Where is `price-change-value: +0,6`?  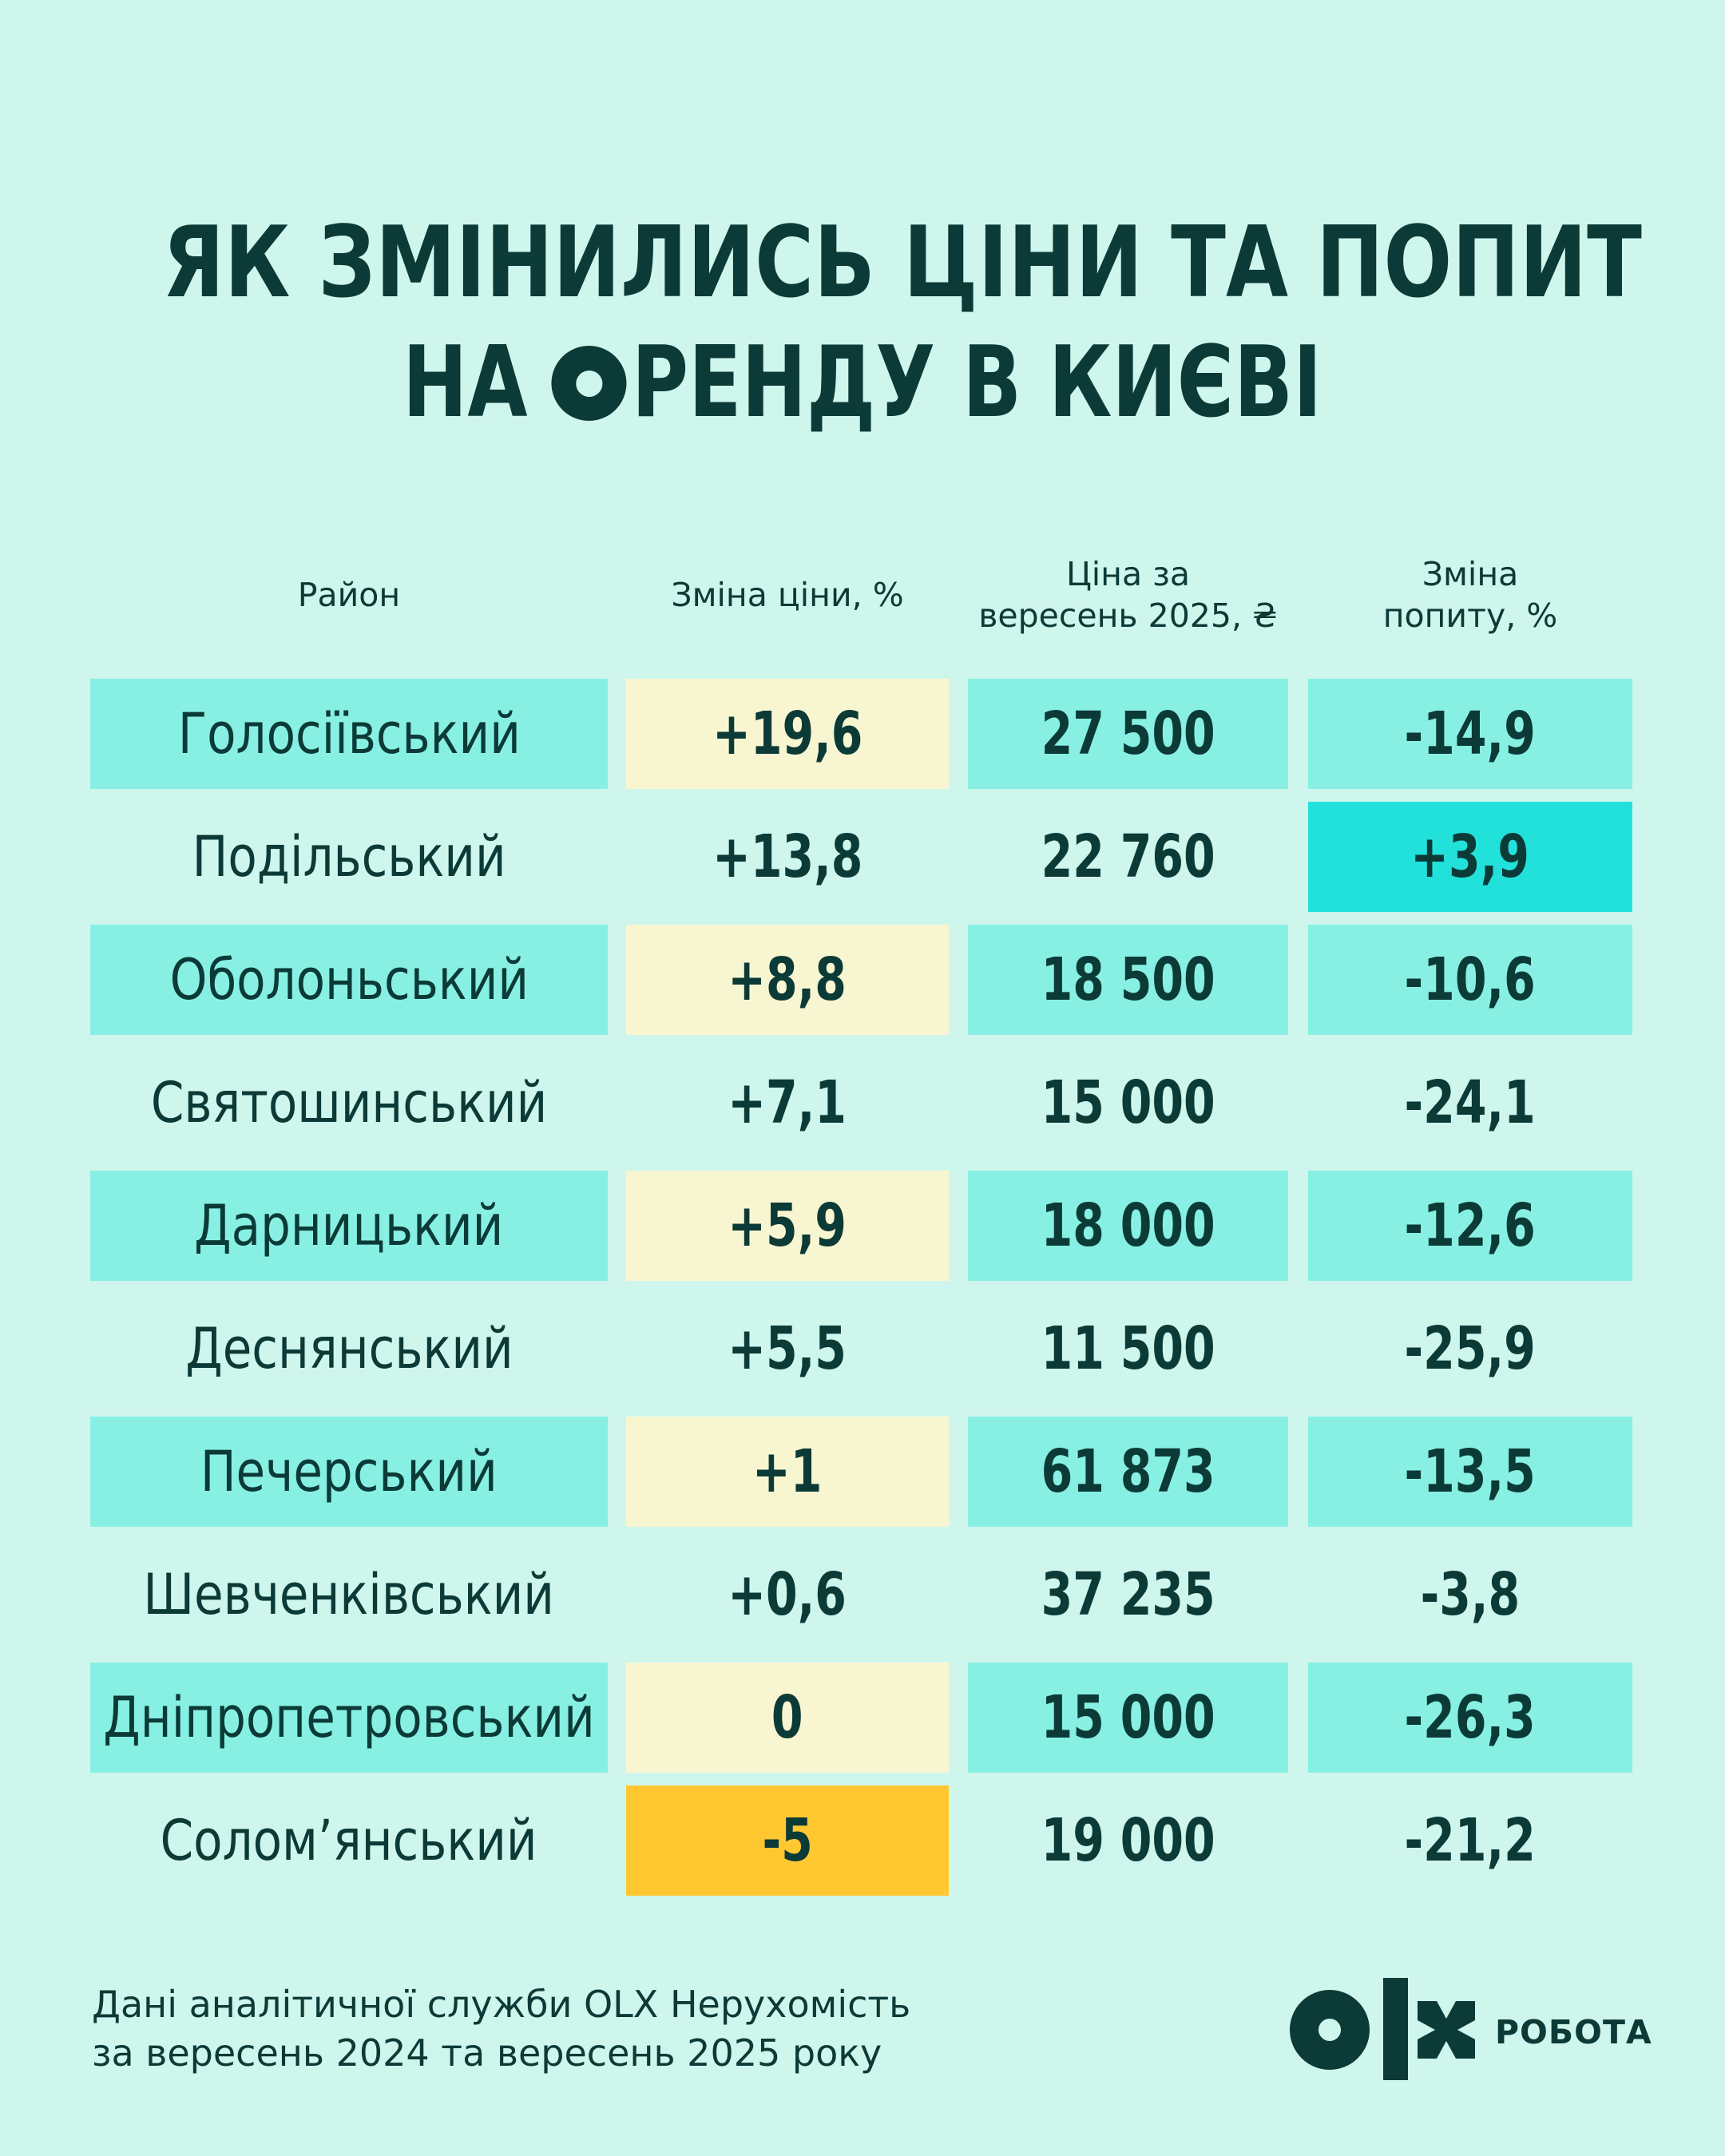
price-change-value: +0,6 is located at coordinates (788, 1594).